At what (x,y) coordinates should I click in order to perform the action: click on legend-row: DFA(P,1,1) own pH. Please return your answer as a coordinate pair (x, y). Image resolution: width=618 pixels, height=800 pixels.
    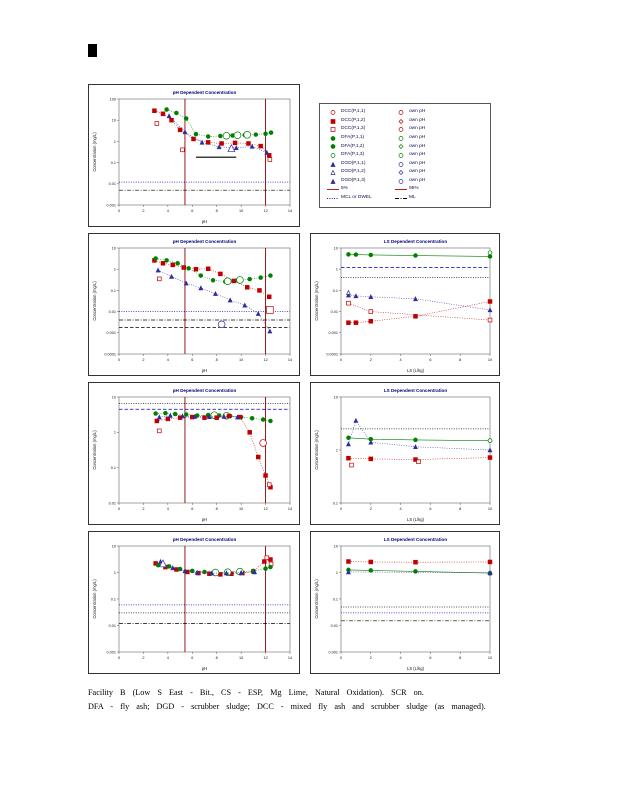
    Looking at the image, I should click on (405, 138).